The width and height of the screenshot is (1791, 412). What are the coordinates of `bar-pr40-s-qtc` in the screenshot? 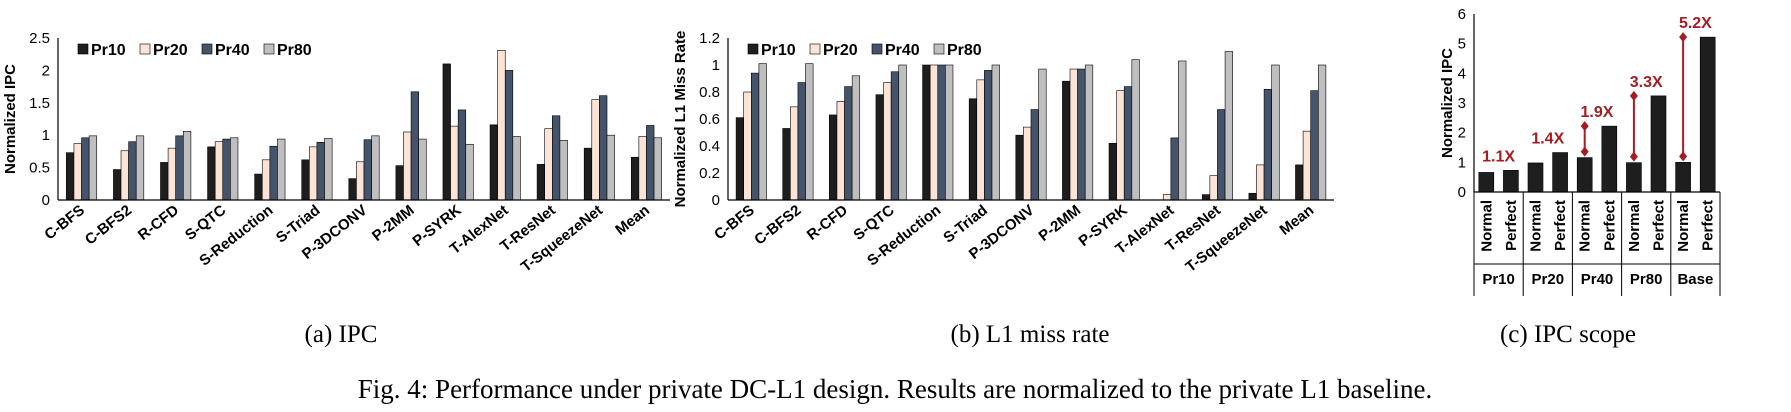 It's located at (895, 136).